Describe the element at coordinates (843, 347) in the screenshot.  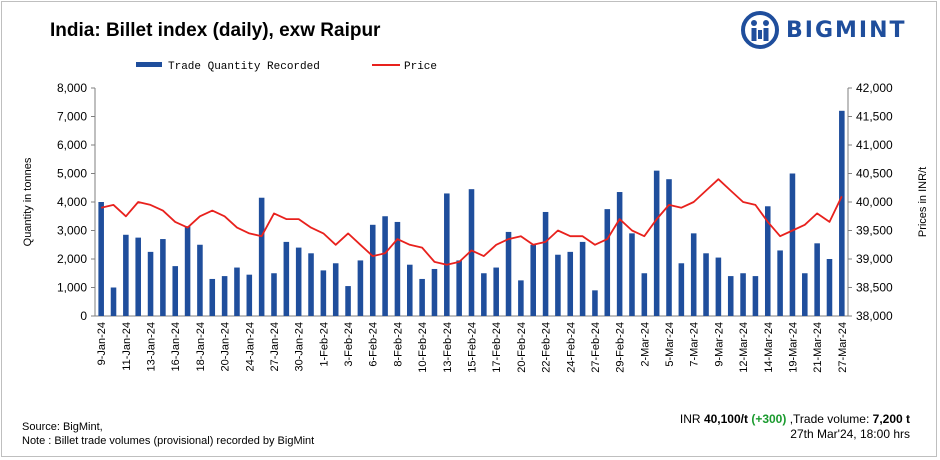
I see `x-tick-label: 27-Mar-24` at that location.